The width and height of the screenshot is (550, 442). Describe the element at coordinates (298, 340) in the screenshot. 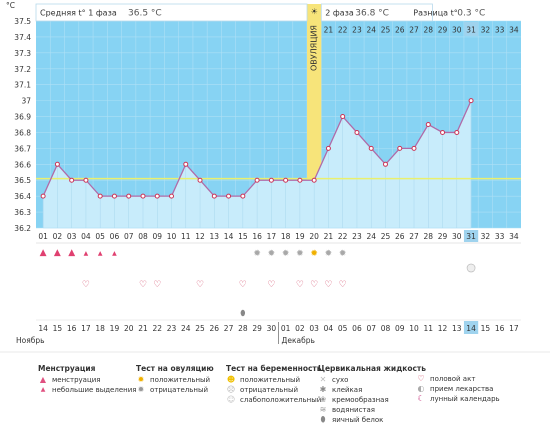

I see `month-right-label: Декабрь` at that location.